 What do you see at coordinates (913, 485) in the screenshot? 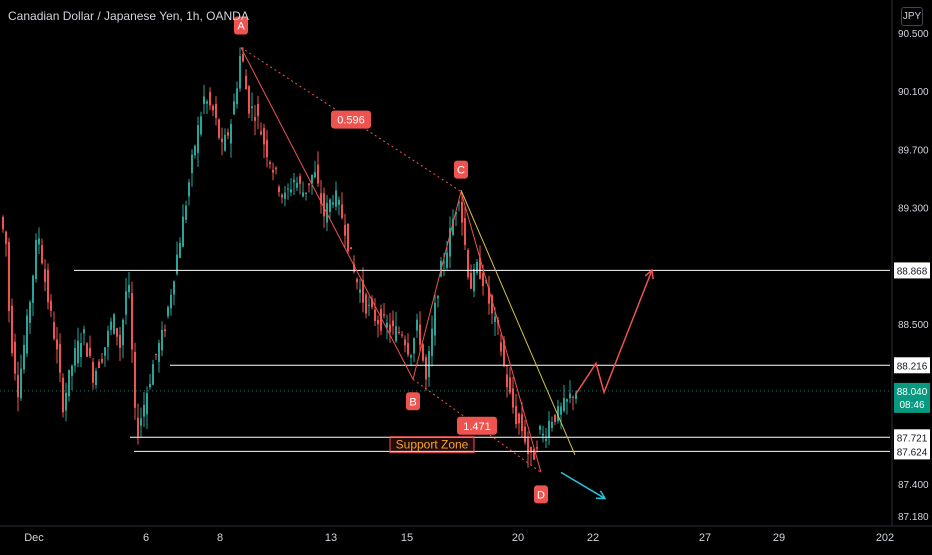
I see `y-tick-label: 87.400` at bounding box center [913, 485].